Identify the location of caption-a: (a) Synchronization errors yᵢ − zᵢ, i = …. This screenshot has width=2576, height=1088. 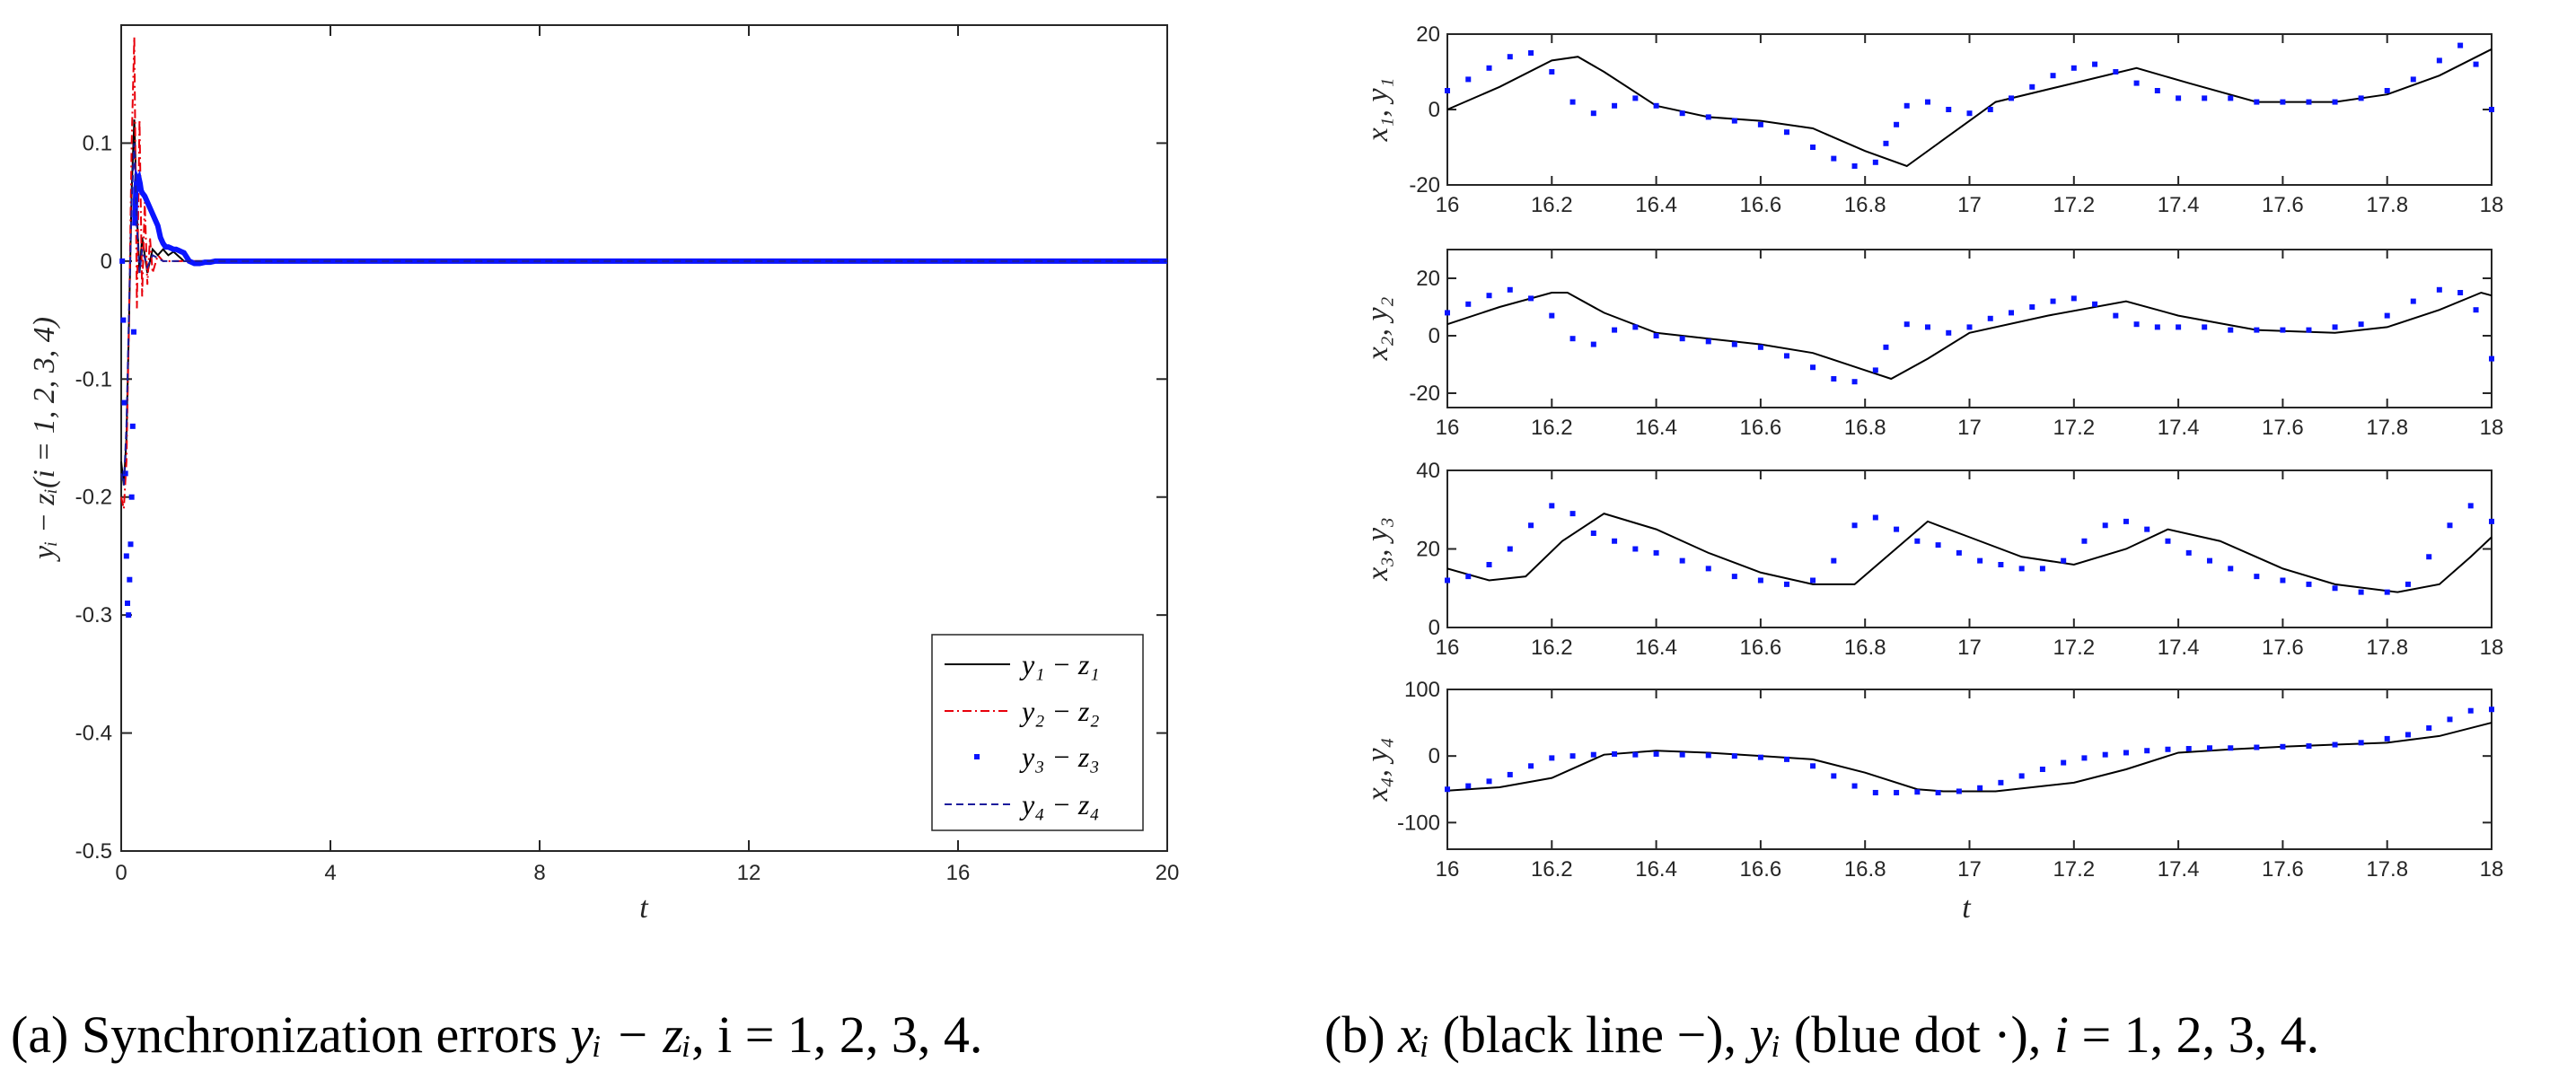
(497, 1034).